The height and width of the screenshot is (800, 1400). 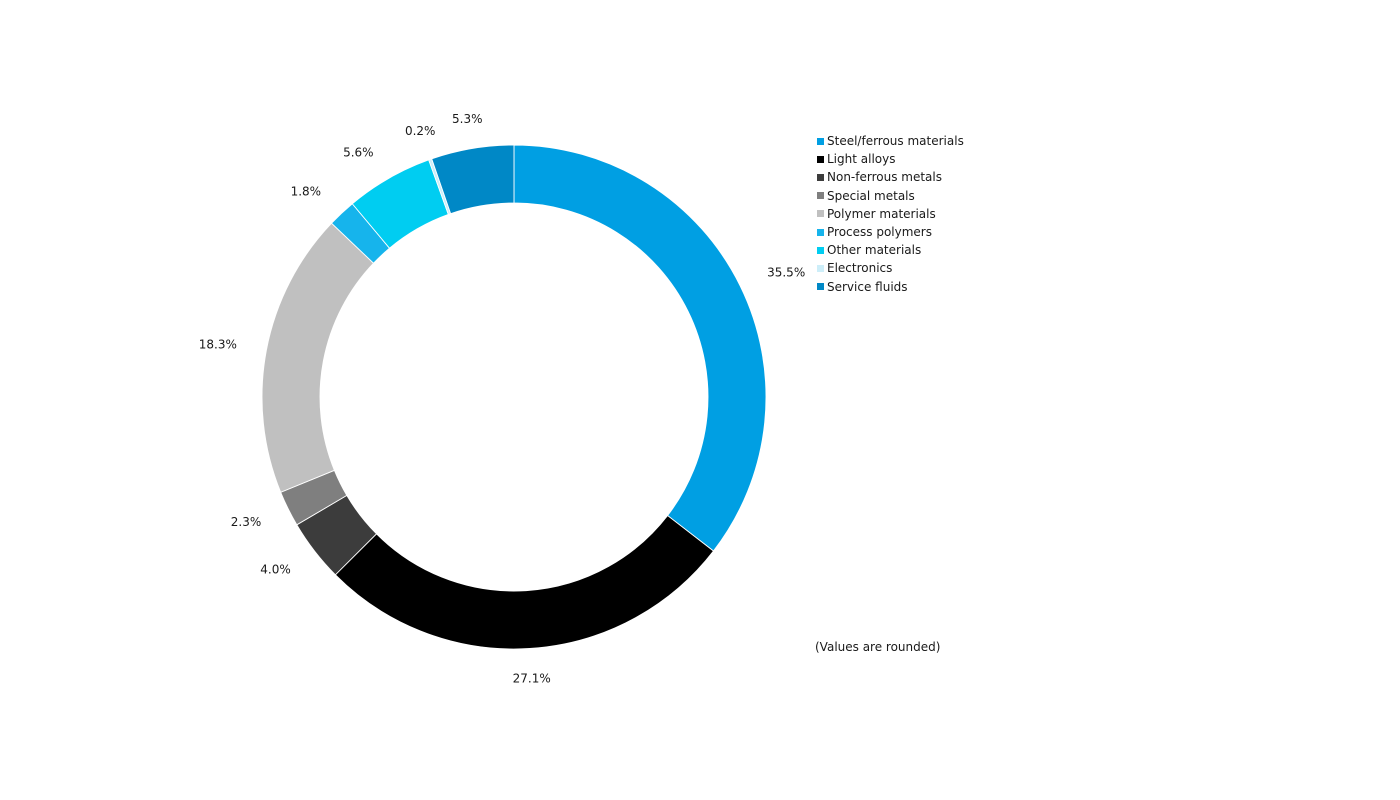 What do you see at coordinates (358, 152) in the screenshot?
I see `value-label-other-materials: 5.6%` at bounding box center [358, 152].